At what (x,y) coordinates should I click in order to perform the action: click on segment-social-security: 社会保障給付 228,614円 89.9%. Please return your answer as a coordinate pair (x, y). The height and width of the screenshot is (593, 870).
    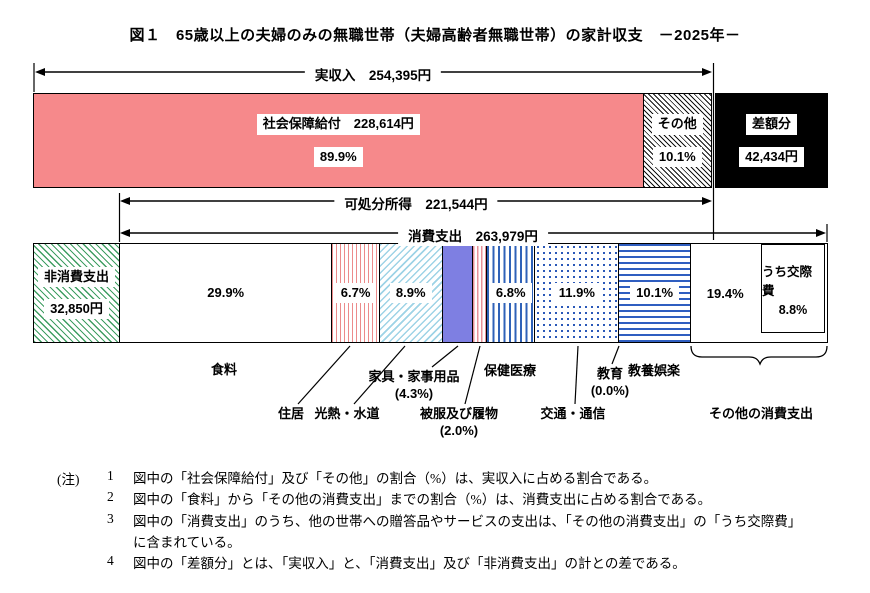
    Looking at the image, I should click on (338, 140).